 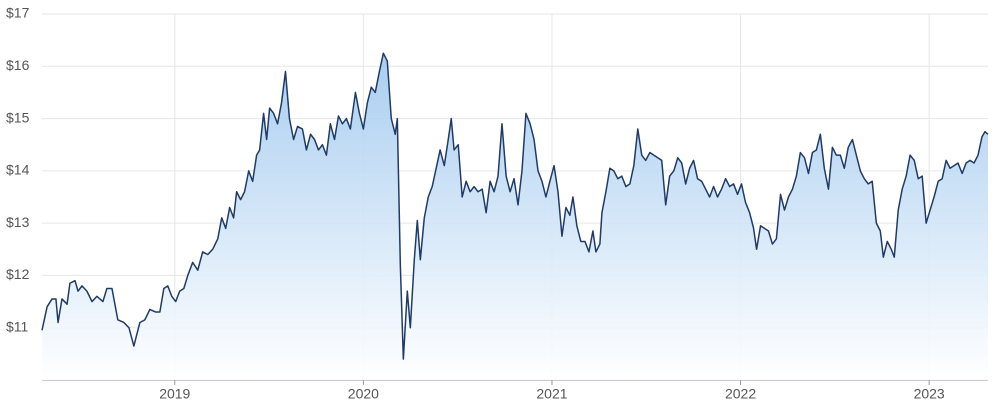 I want to click on x-tick-label: 2023, so click(x=929, y=394).